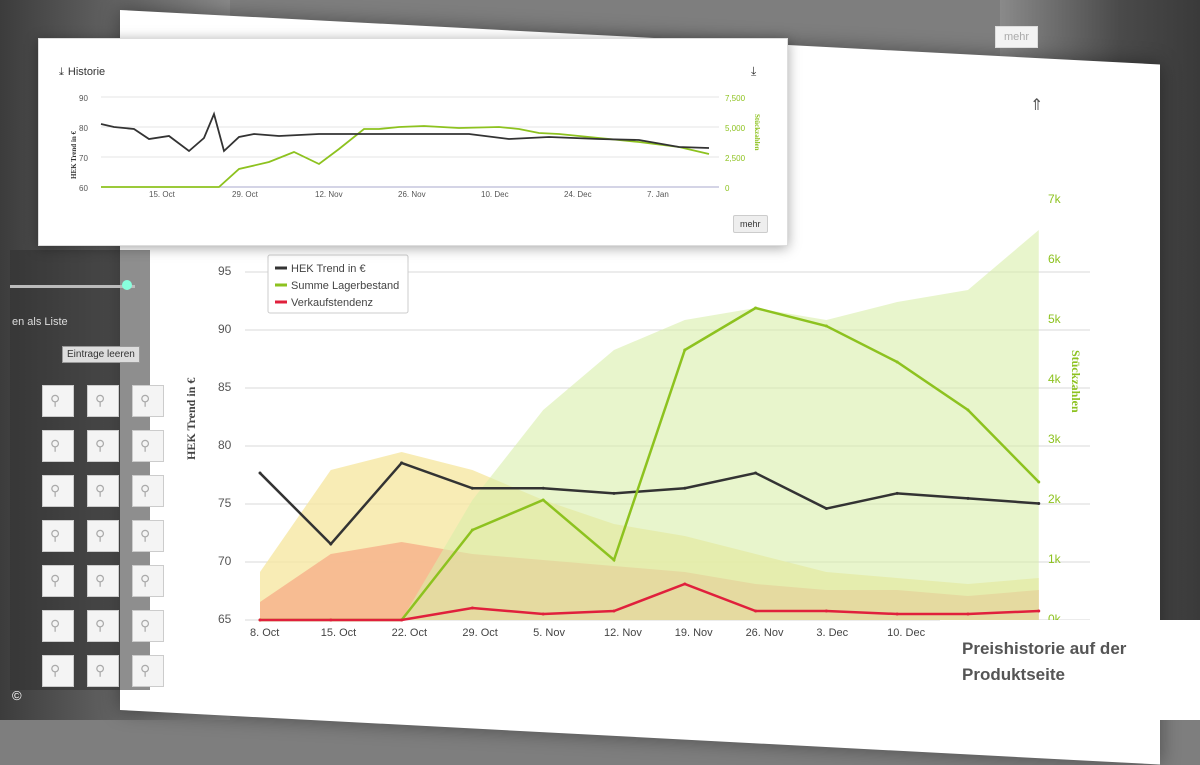 The image size is (1200, 765). I want to click on y-right-tick: 7,500, so click(735, 98).